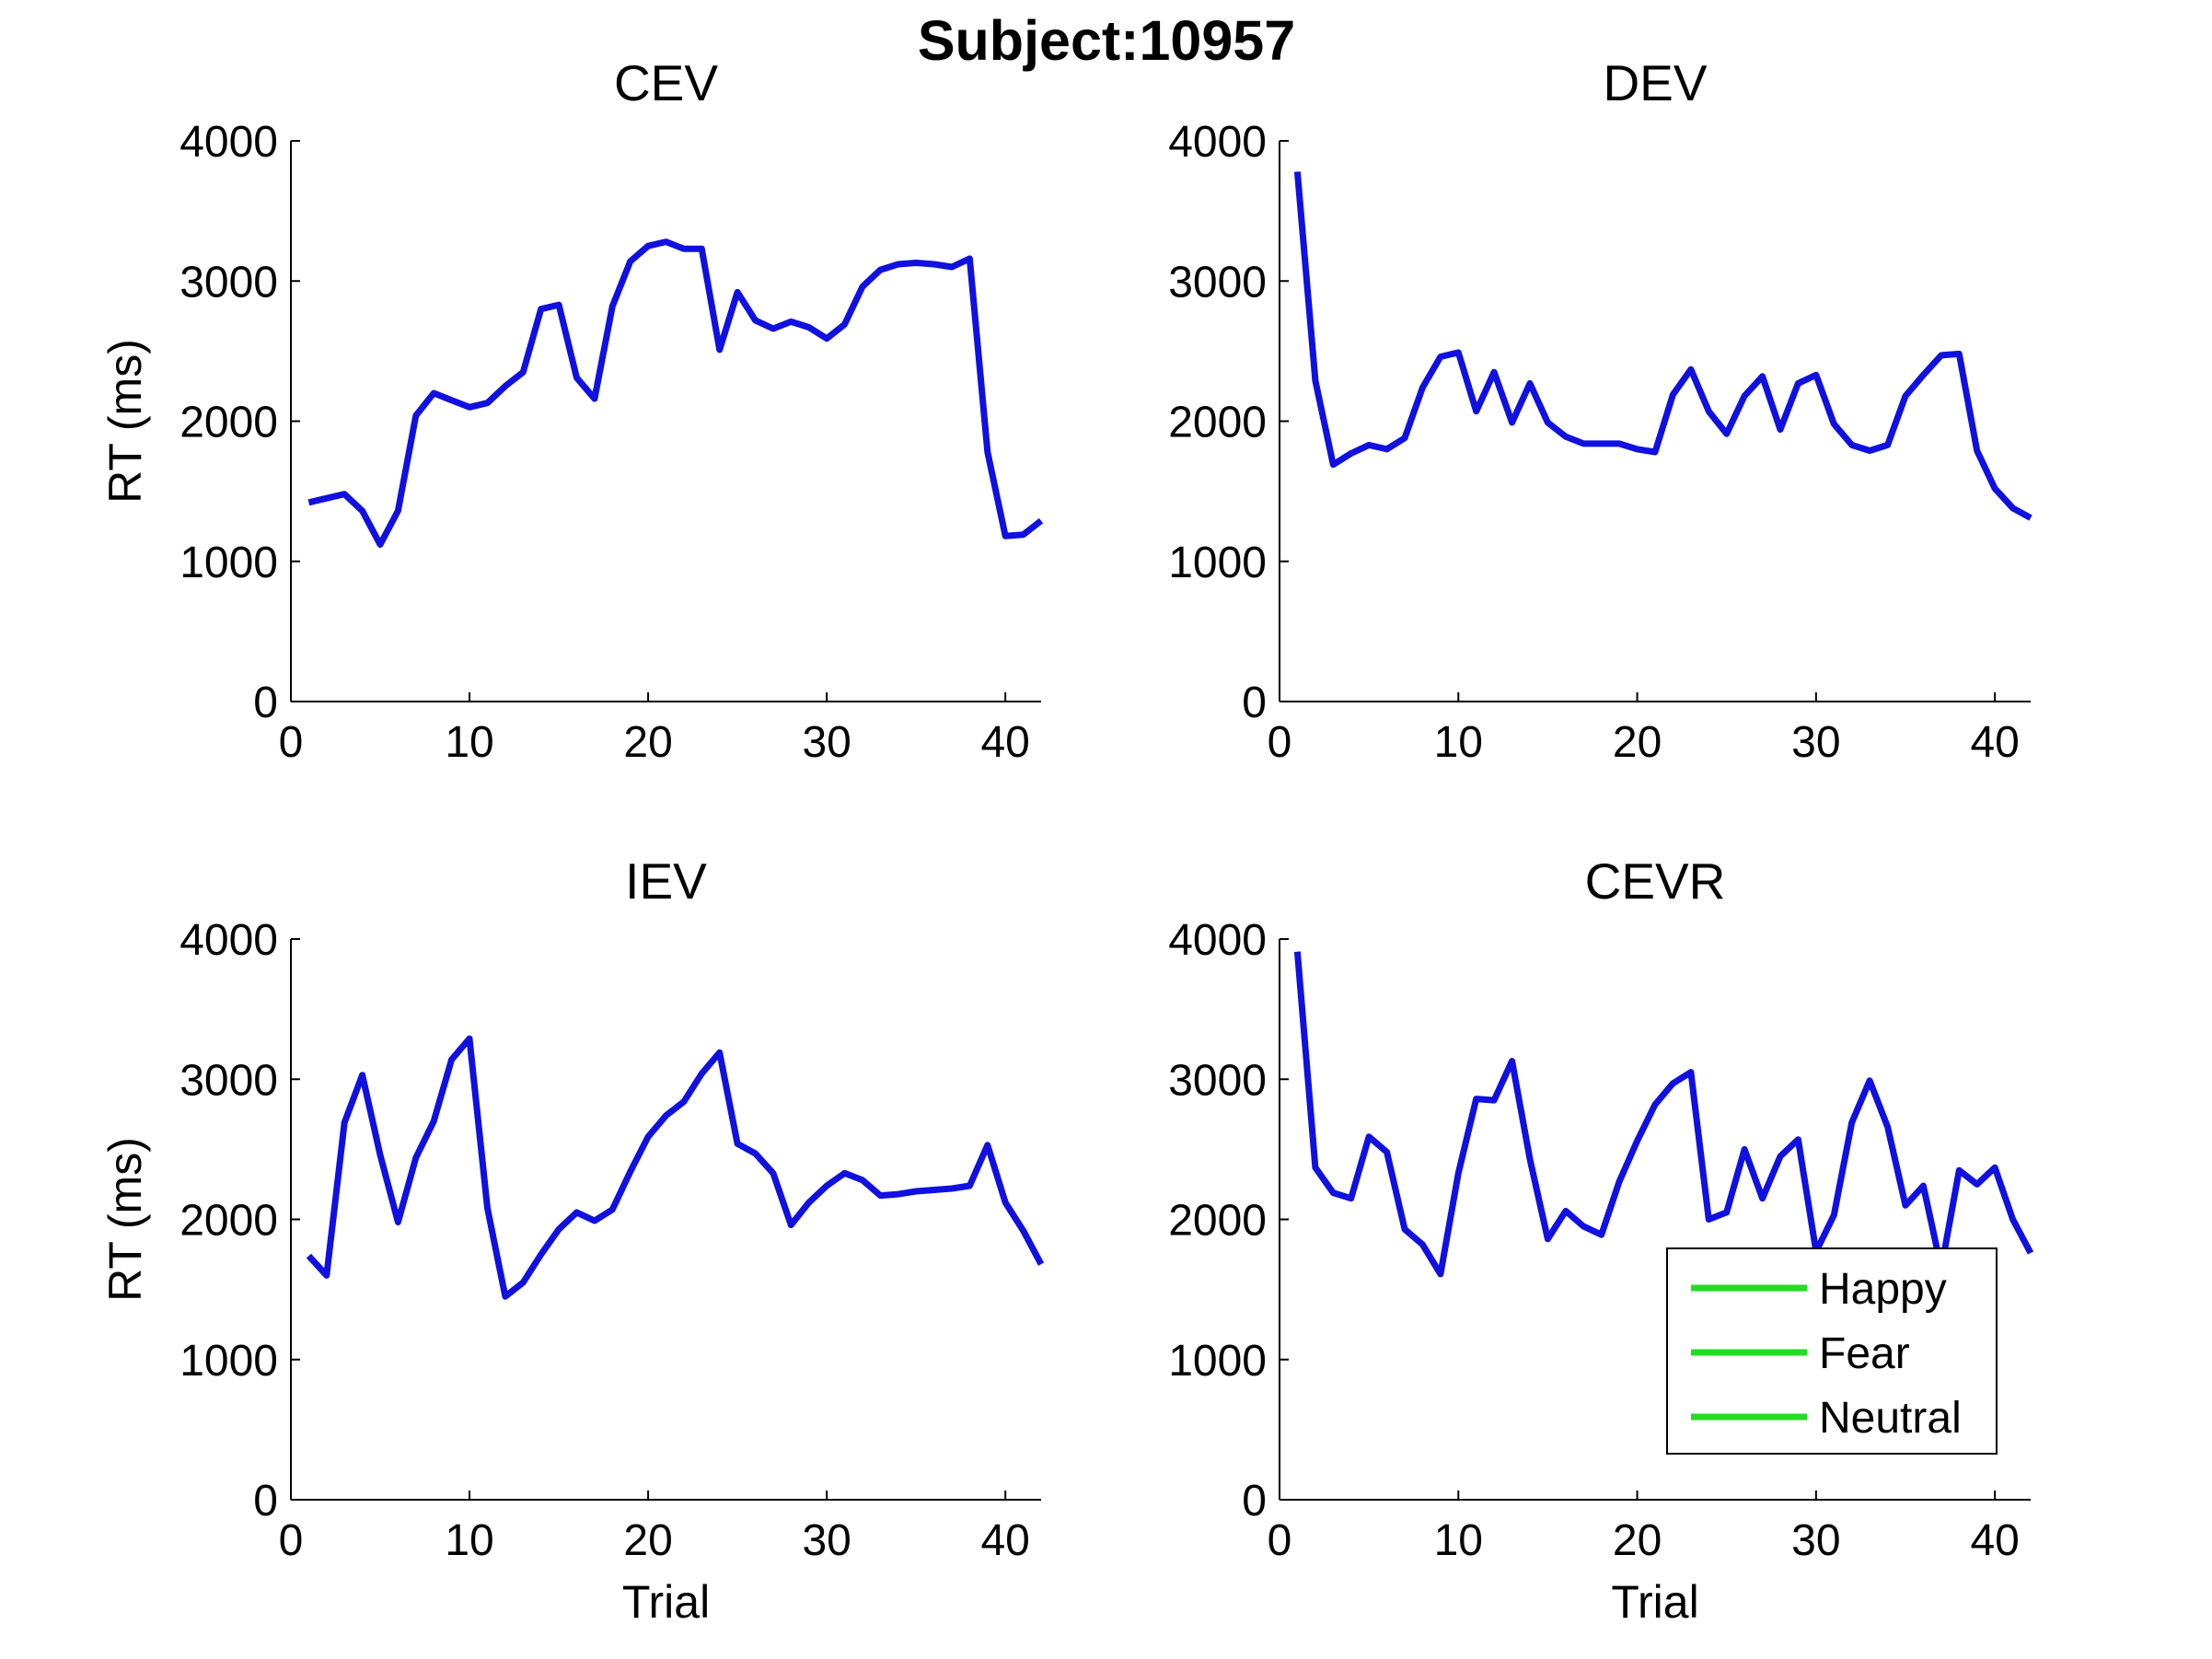  What do you see at coordinates (1254, 1501) in the screenshot?
I see `y-tick-label: 0` at bounding box center [1254, 1501].